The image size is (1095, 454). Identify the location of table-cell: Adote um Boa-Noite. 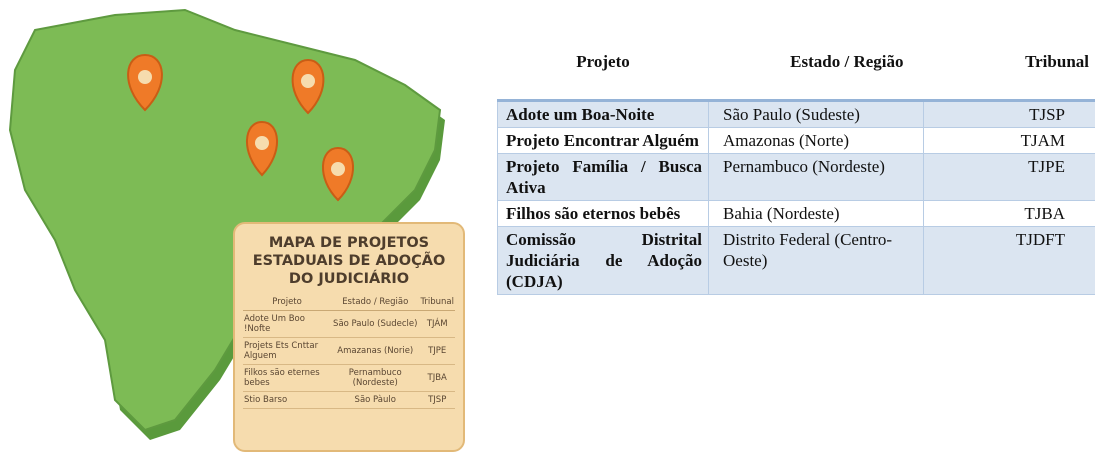
(603, 114).